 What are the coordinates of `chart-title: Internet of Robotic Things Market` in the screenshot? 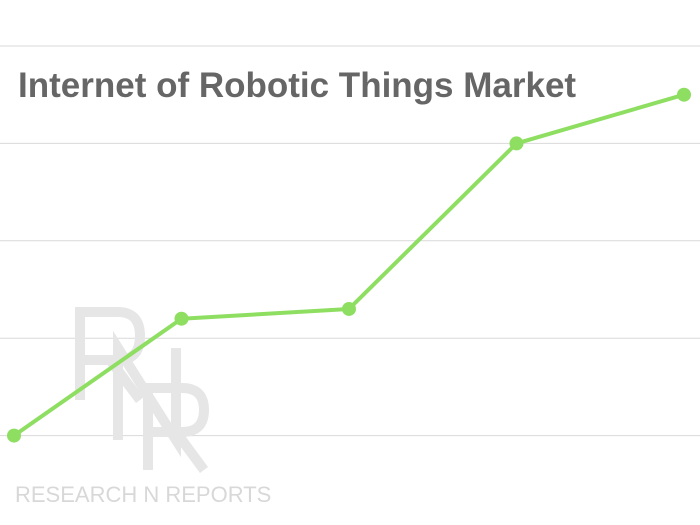 It's located at (297, 85).